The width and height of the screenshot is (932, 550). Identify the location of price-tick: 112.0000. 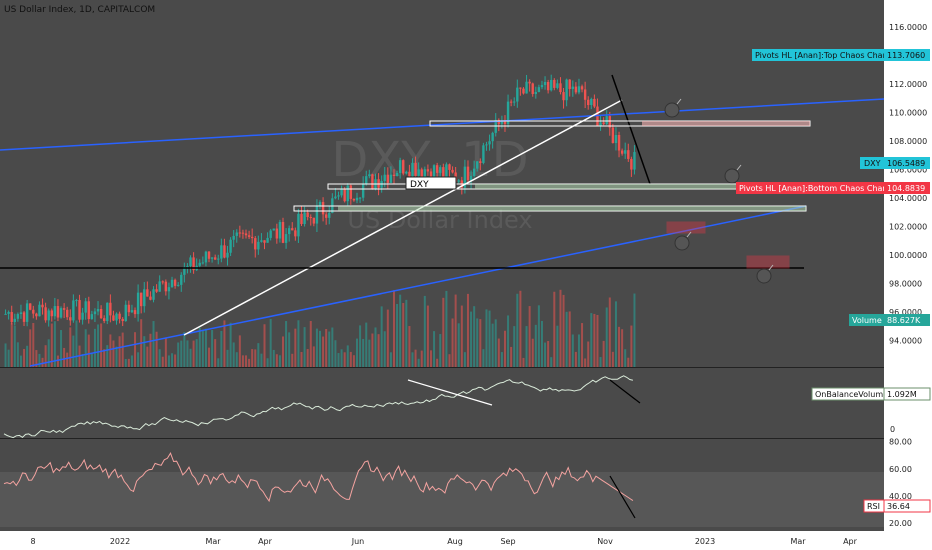
(908, 84).